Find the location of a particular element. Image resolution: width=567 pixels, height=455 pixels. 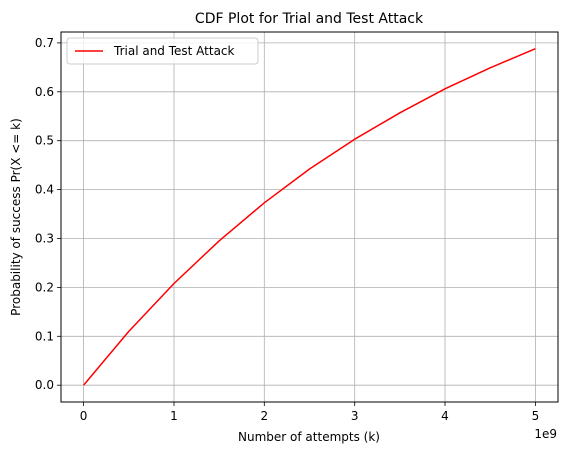

legend: Trial and Test Attack is located at coordinates (162, 51).